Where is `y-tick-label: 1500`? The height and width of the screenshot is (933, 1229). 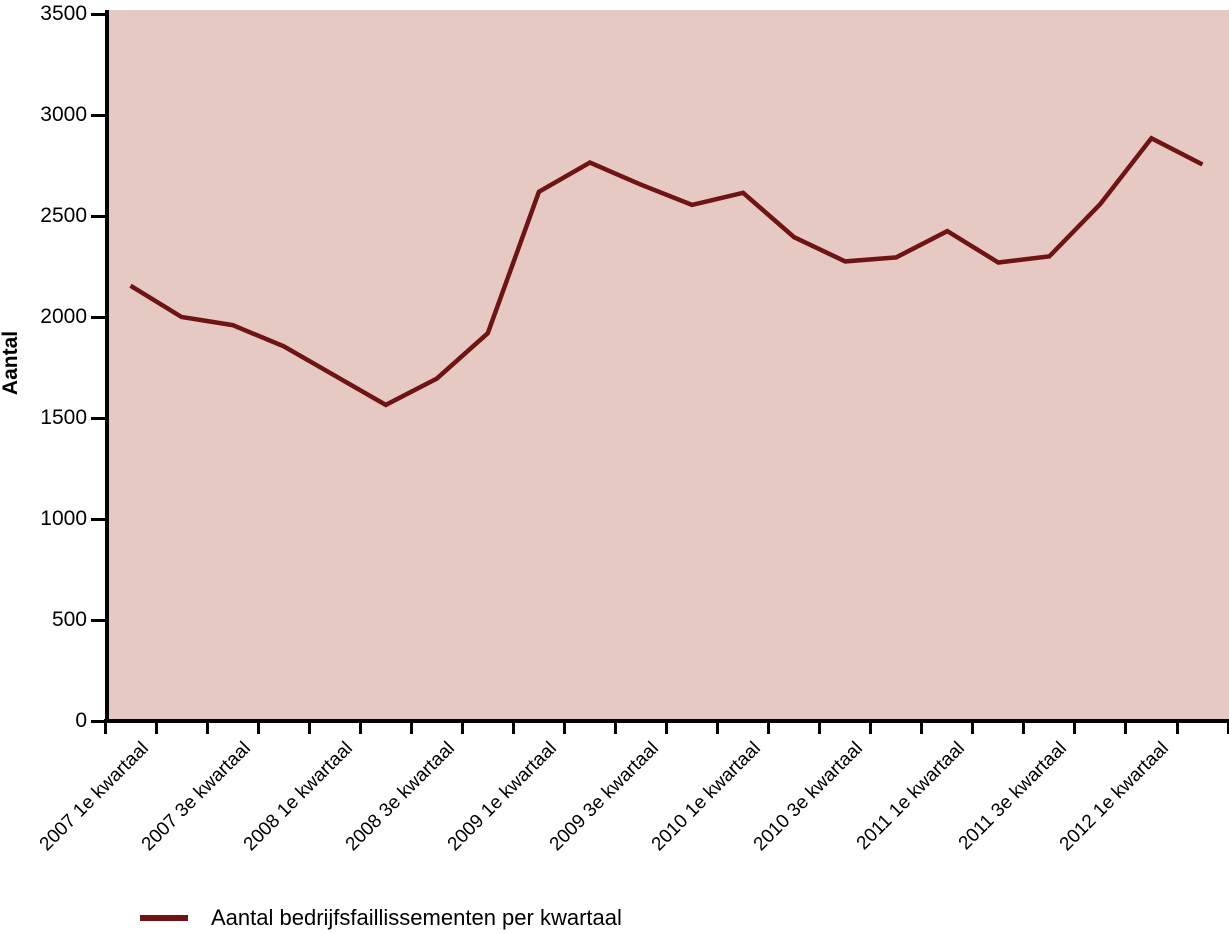
y-tick-label: 1500 is located at coordinates (63, 417).